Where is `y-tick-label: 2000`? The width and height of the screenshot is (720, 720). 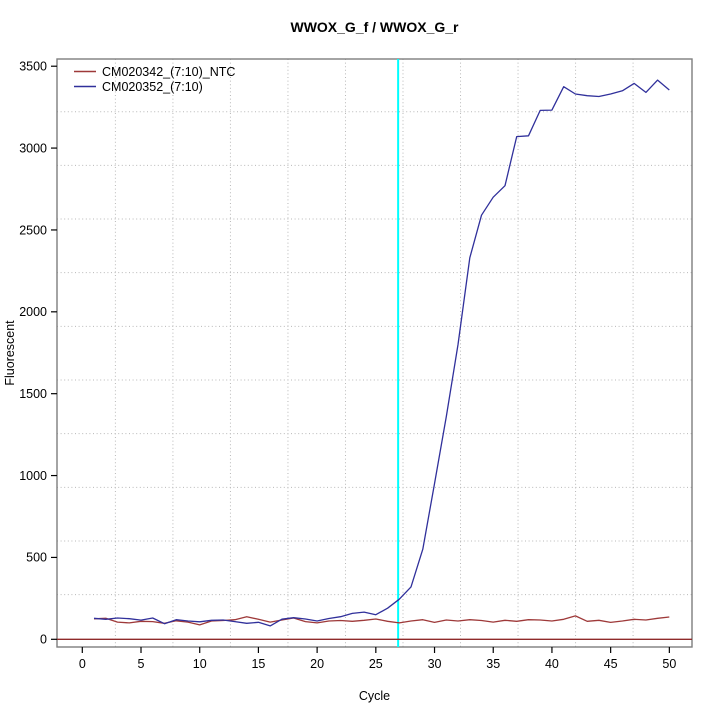 y-tick-label: 2000 is located at coordinates (33, 312).